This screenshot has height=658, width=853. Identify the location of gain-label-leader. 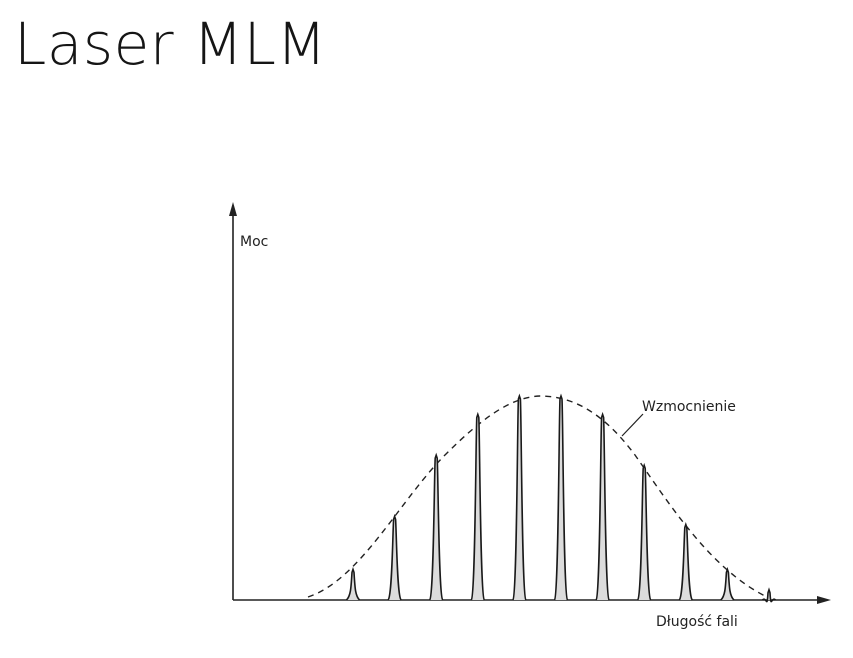
(632, 425).